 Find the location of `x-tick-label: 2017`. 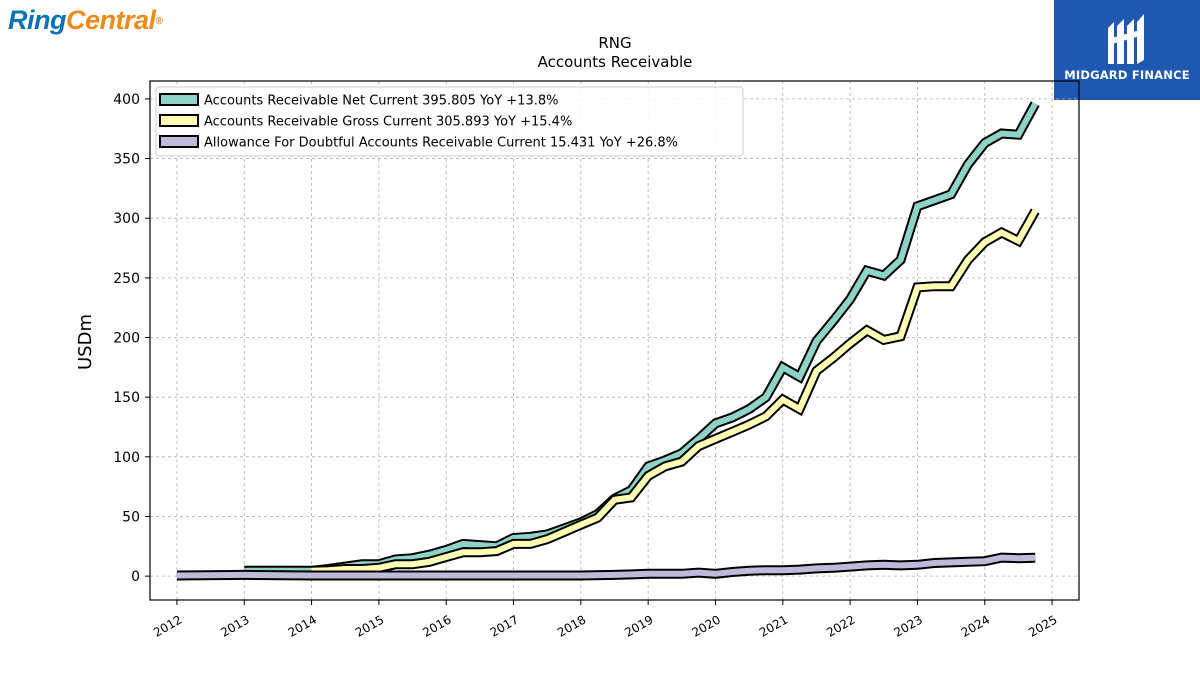

x-tick-label: 2017 is located at coordinates (504, 625).